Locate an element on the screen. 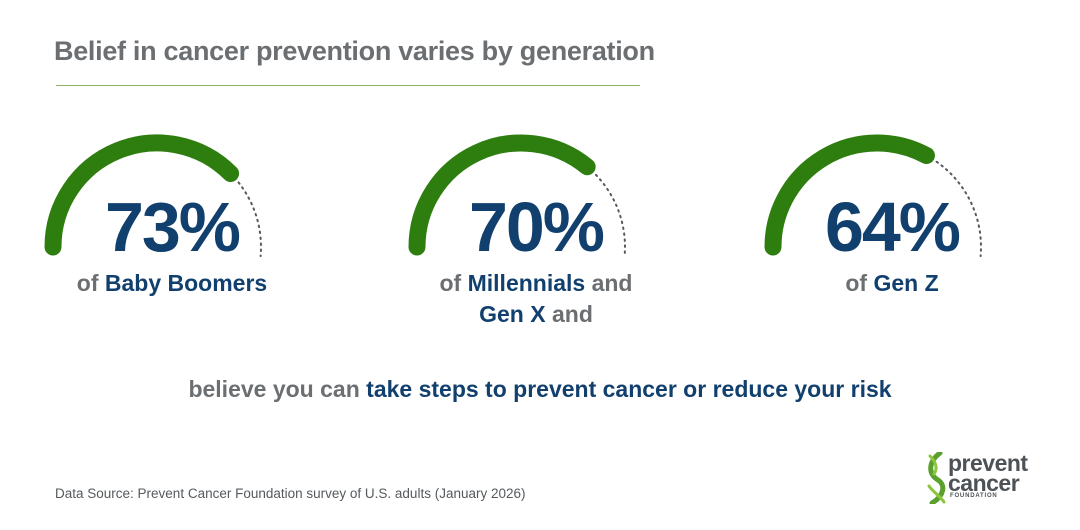 Image resolution: width=1080 pixels, height=530 pixels. gauge-caption: of Baby Boomers is located at coordinates (172, 283).